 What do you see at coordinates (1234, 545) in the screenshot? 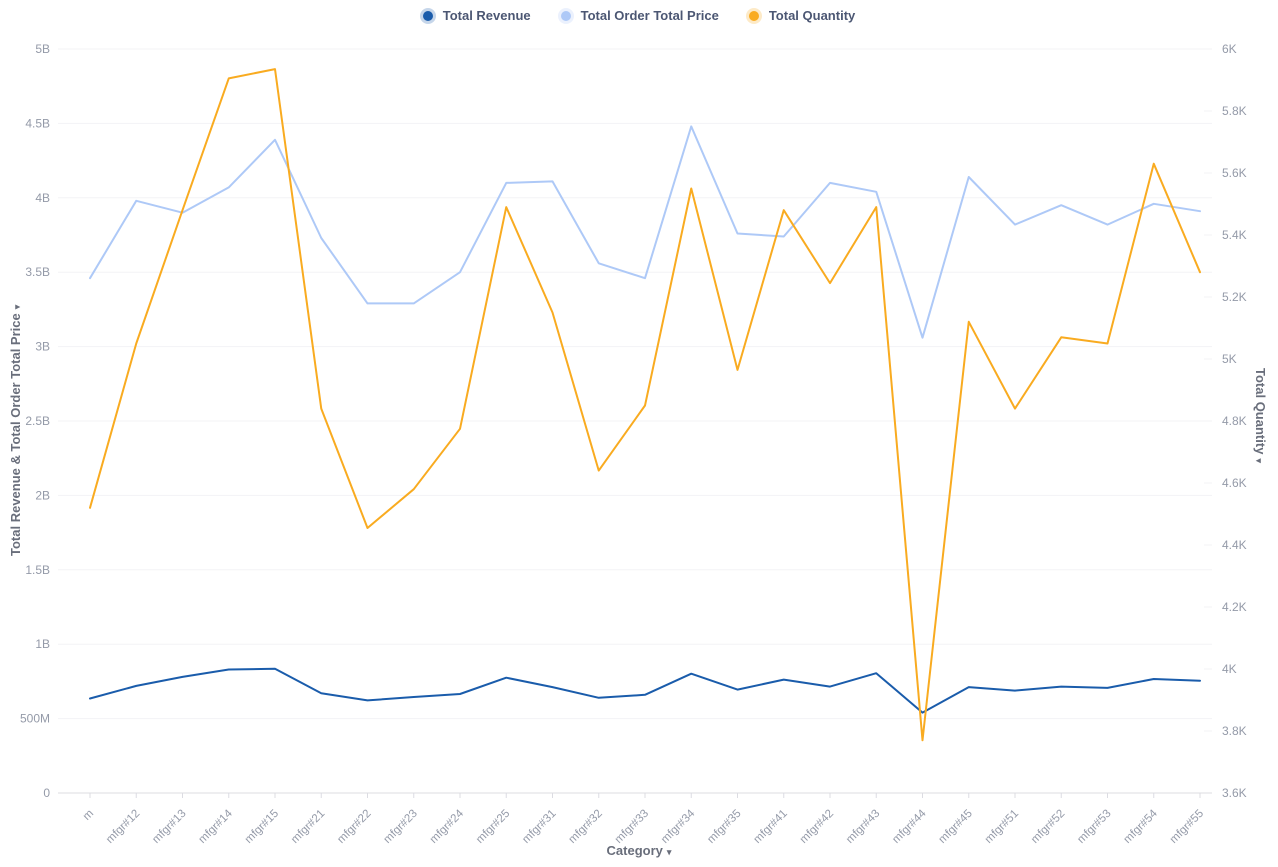
I see `svg-text: 4.4K` at bounding box center [1234, 545].